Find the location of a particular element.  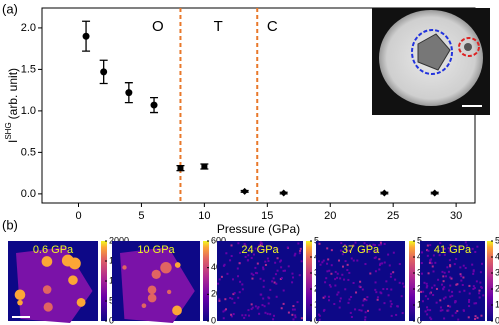

panel-label: (b) is located at coordinates (10, 224).